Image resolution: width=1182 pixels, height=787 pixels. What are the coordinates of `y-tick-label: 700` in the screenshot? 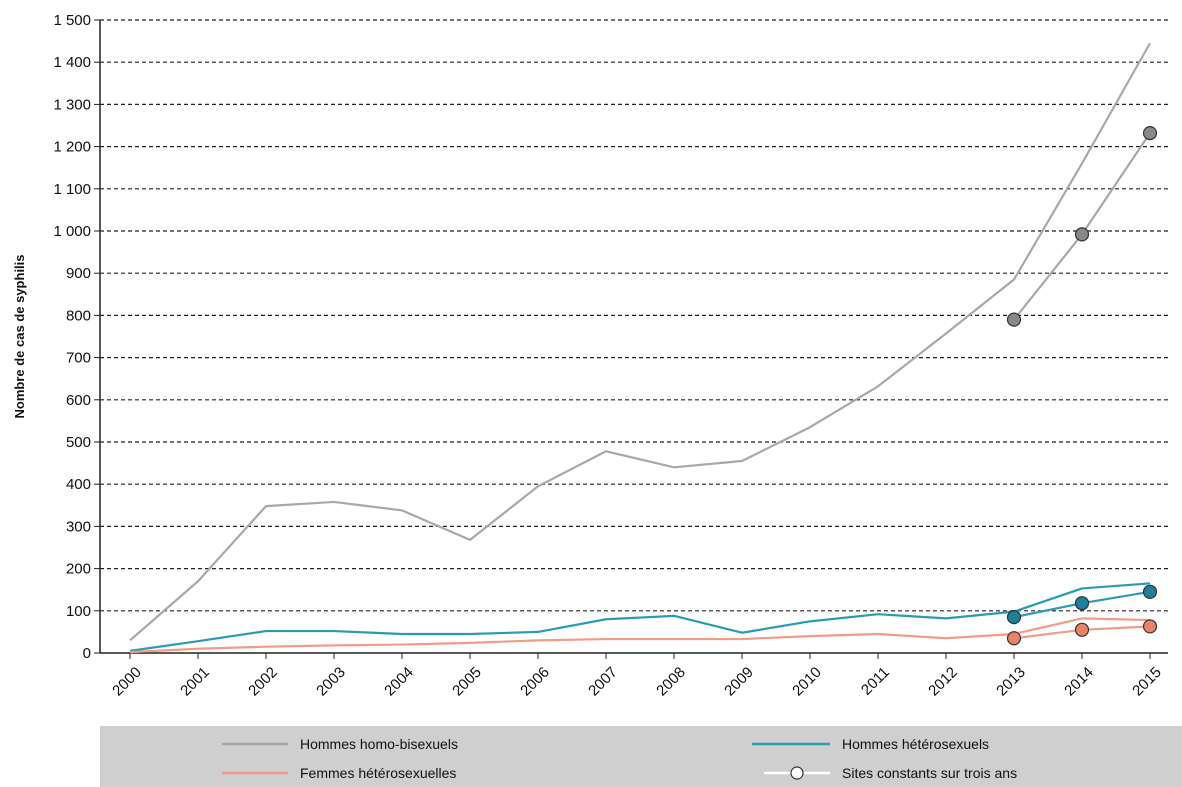 It's located at (78, 358).